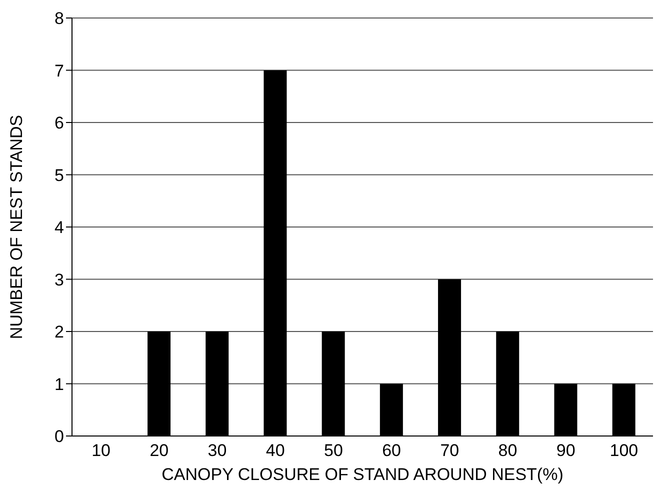 The image size is (667, 498). What do you see at coordinates (59, 228) in the screenshot?
I see `y-tick-label: 4` at bounding box center [59, 228].